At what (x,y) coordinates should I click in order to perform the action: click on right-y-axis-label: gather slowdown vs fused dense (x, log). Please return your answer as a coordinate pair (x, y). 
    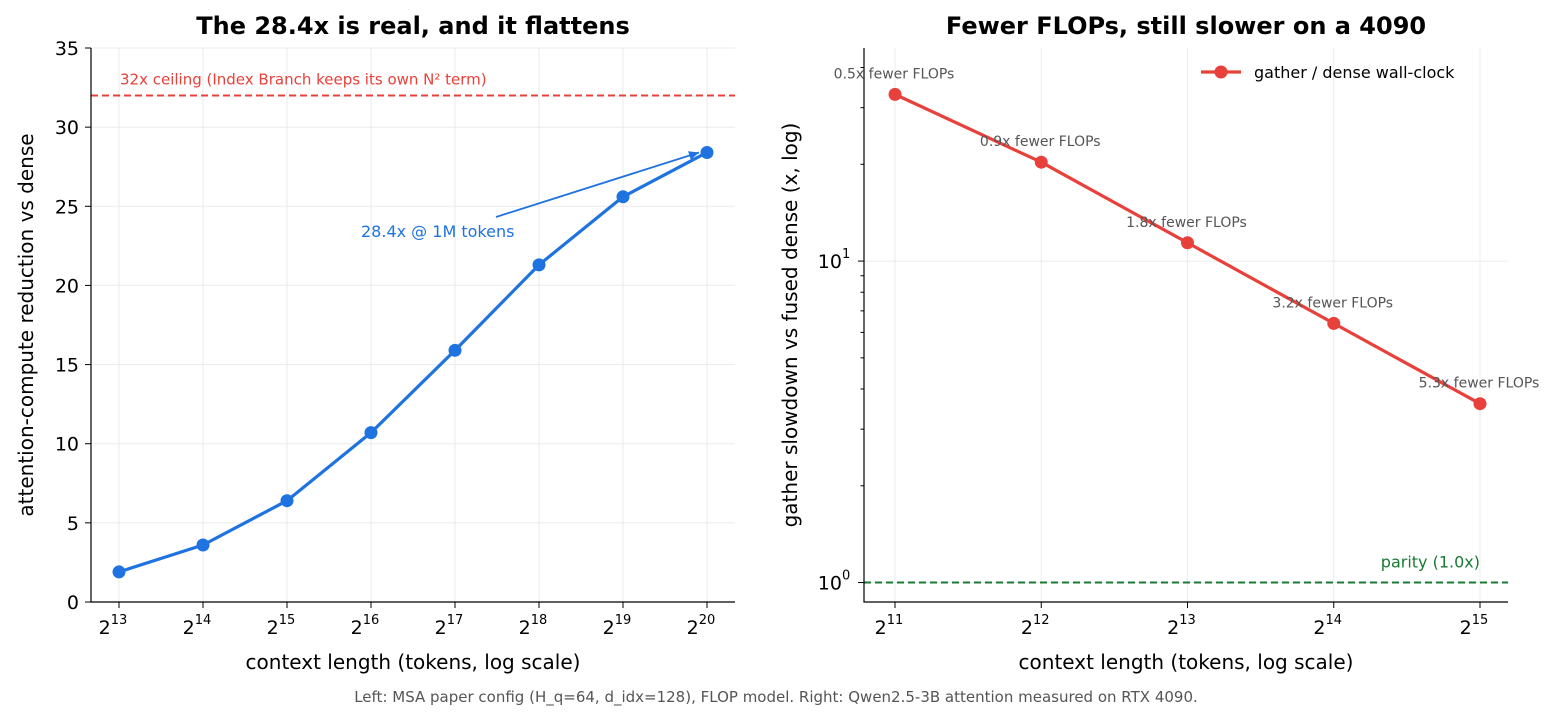
    Looking at the image, I should click on (790, 325).